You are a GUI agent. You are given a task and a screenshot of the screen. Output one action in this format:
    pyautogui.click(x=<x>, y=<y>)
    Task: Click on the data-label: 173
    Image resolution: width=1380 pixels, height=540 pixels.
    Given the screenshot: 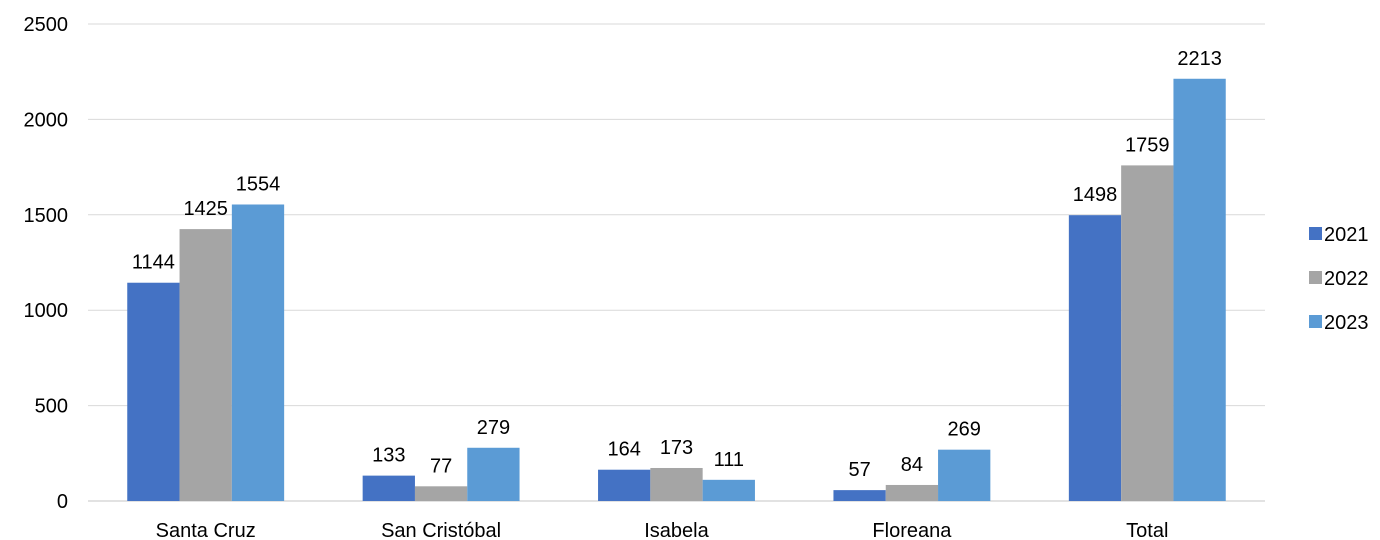 What is the action you would take?
    pyautogui.click(x=676, y=448)
    